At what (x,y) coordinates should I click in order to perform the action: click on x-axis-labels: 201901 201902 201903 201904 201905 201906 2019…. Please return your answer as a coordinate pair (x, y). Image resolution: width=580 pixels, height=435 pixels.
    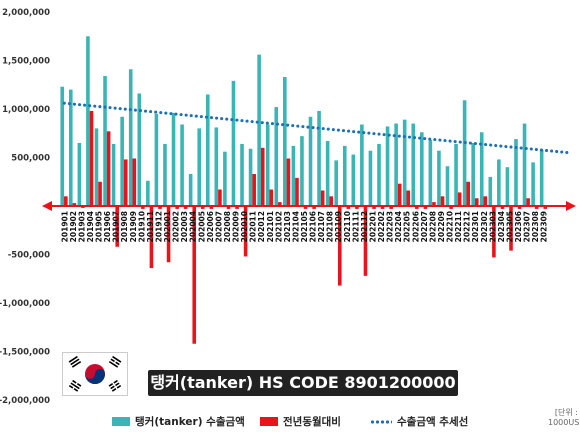
    Looking at the image, I should click on (304, 226).